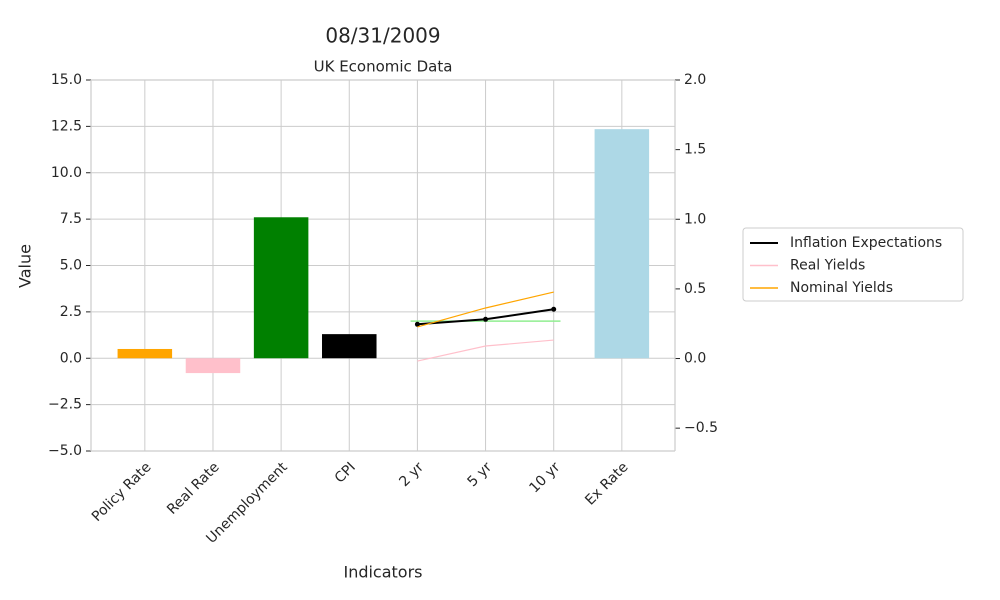 This screenshot has width=1000, height=600. Describe the element at coordinates (71, 312) in the screenshot. I see `y-tick-label: 2.5` at that location.